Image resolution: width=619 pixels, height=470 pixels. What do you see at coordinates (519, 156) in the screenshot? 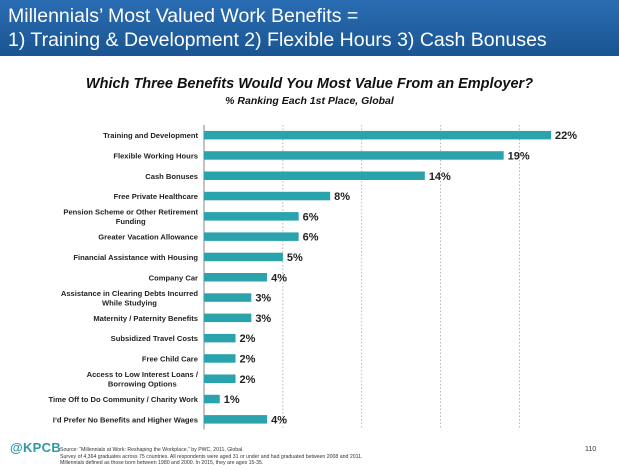
I see `value-label: 19%` at bounding box center [519, 156].